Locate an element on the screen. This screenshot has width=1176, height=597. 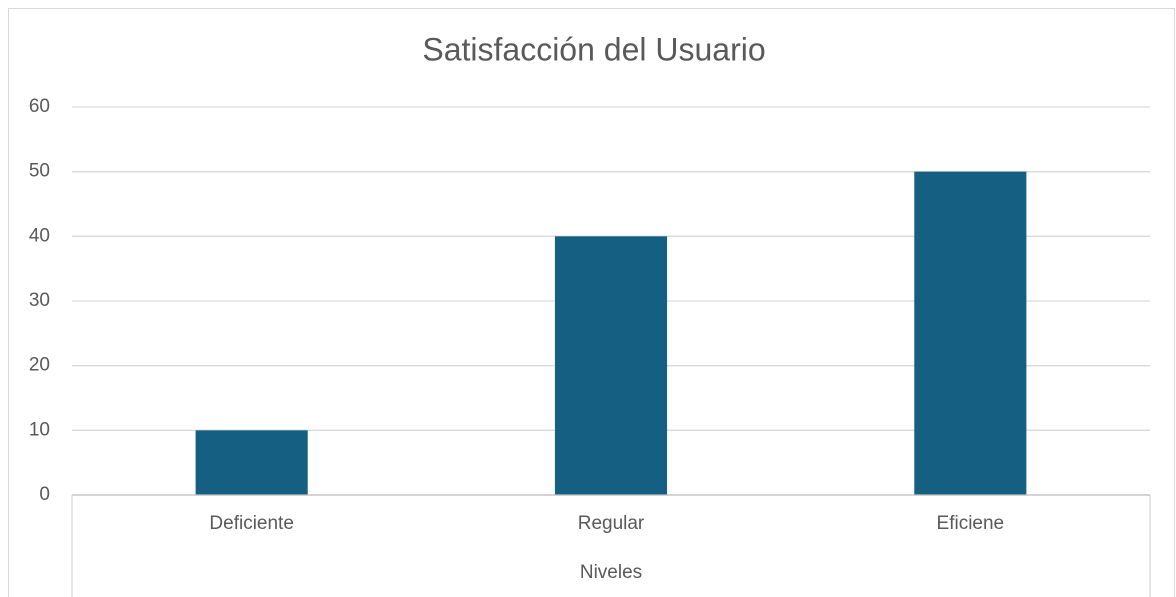
y-tick-label: 20 is located at coordinates (39, 365).